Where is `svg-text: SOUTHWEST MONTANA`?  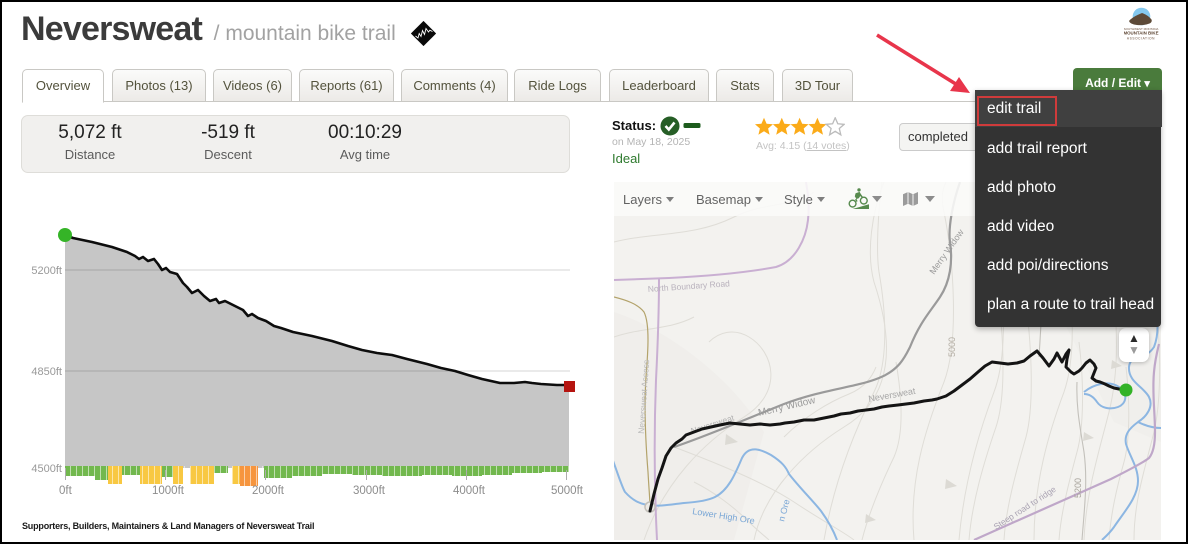
svg-text: SOUTHWEST MONTANA is located at coordinates (1141, 29).